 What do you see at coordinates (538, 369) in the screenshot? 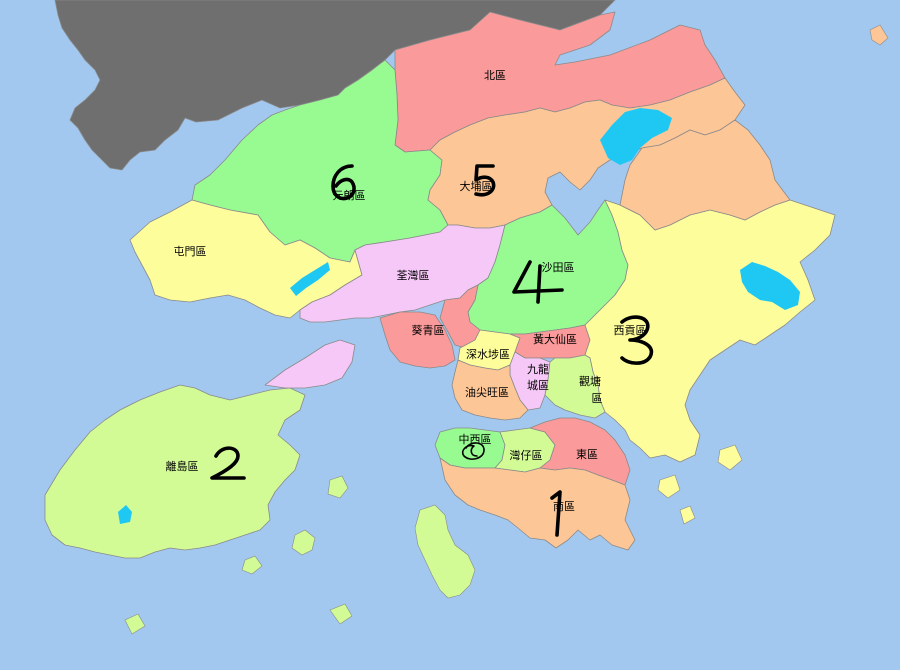
I see `label-kowloon-city-1: 九龍` at bounding box center [538, 369].